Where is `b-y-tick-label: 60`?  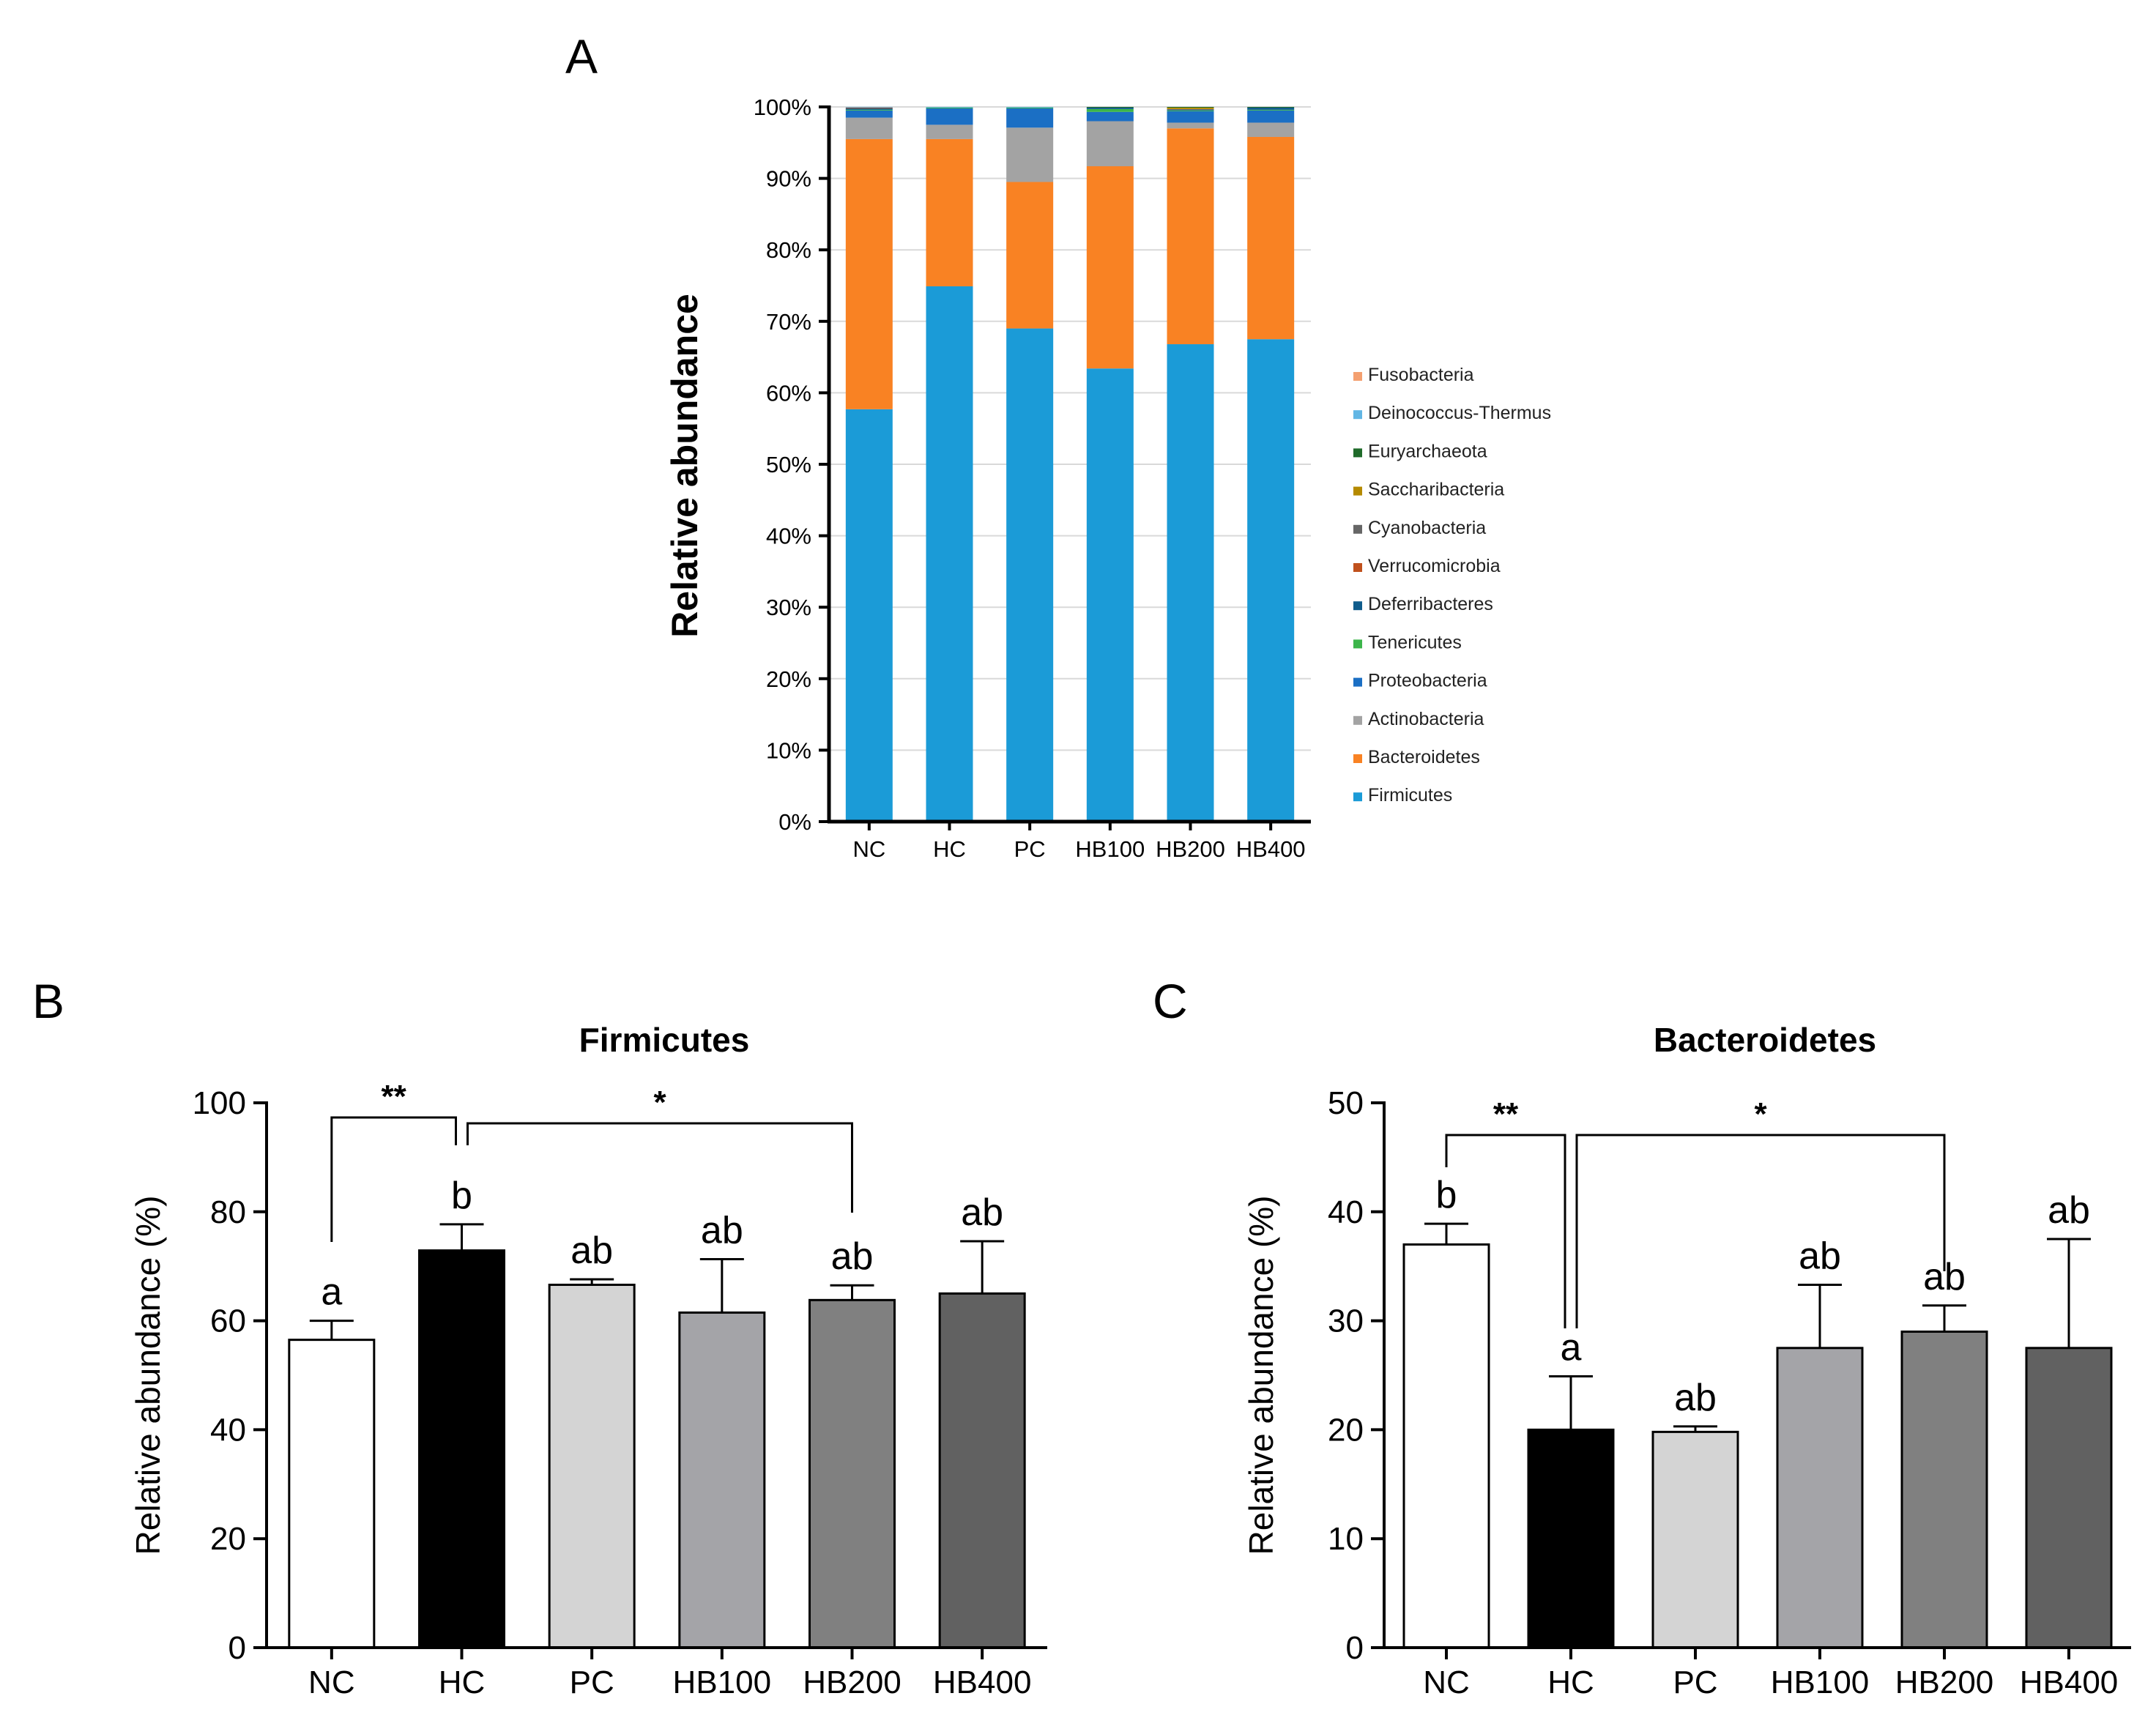 b-y-tick-label: 60 is located at coordinates (228, 1321).